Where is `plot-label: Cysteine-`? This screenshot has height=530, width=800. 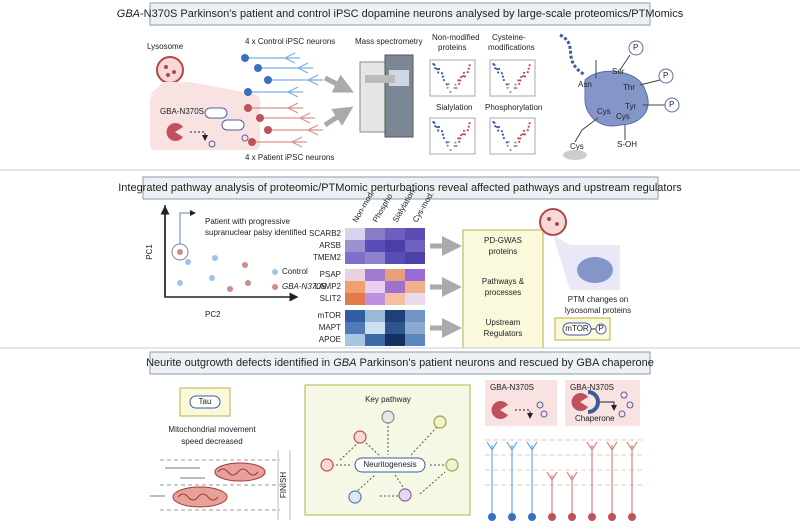 plot-label: Cysteine- is located at coordinates (509, 37).